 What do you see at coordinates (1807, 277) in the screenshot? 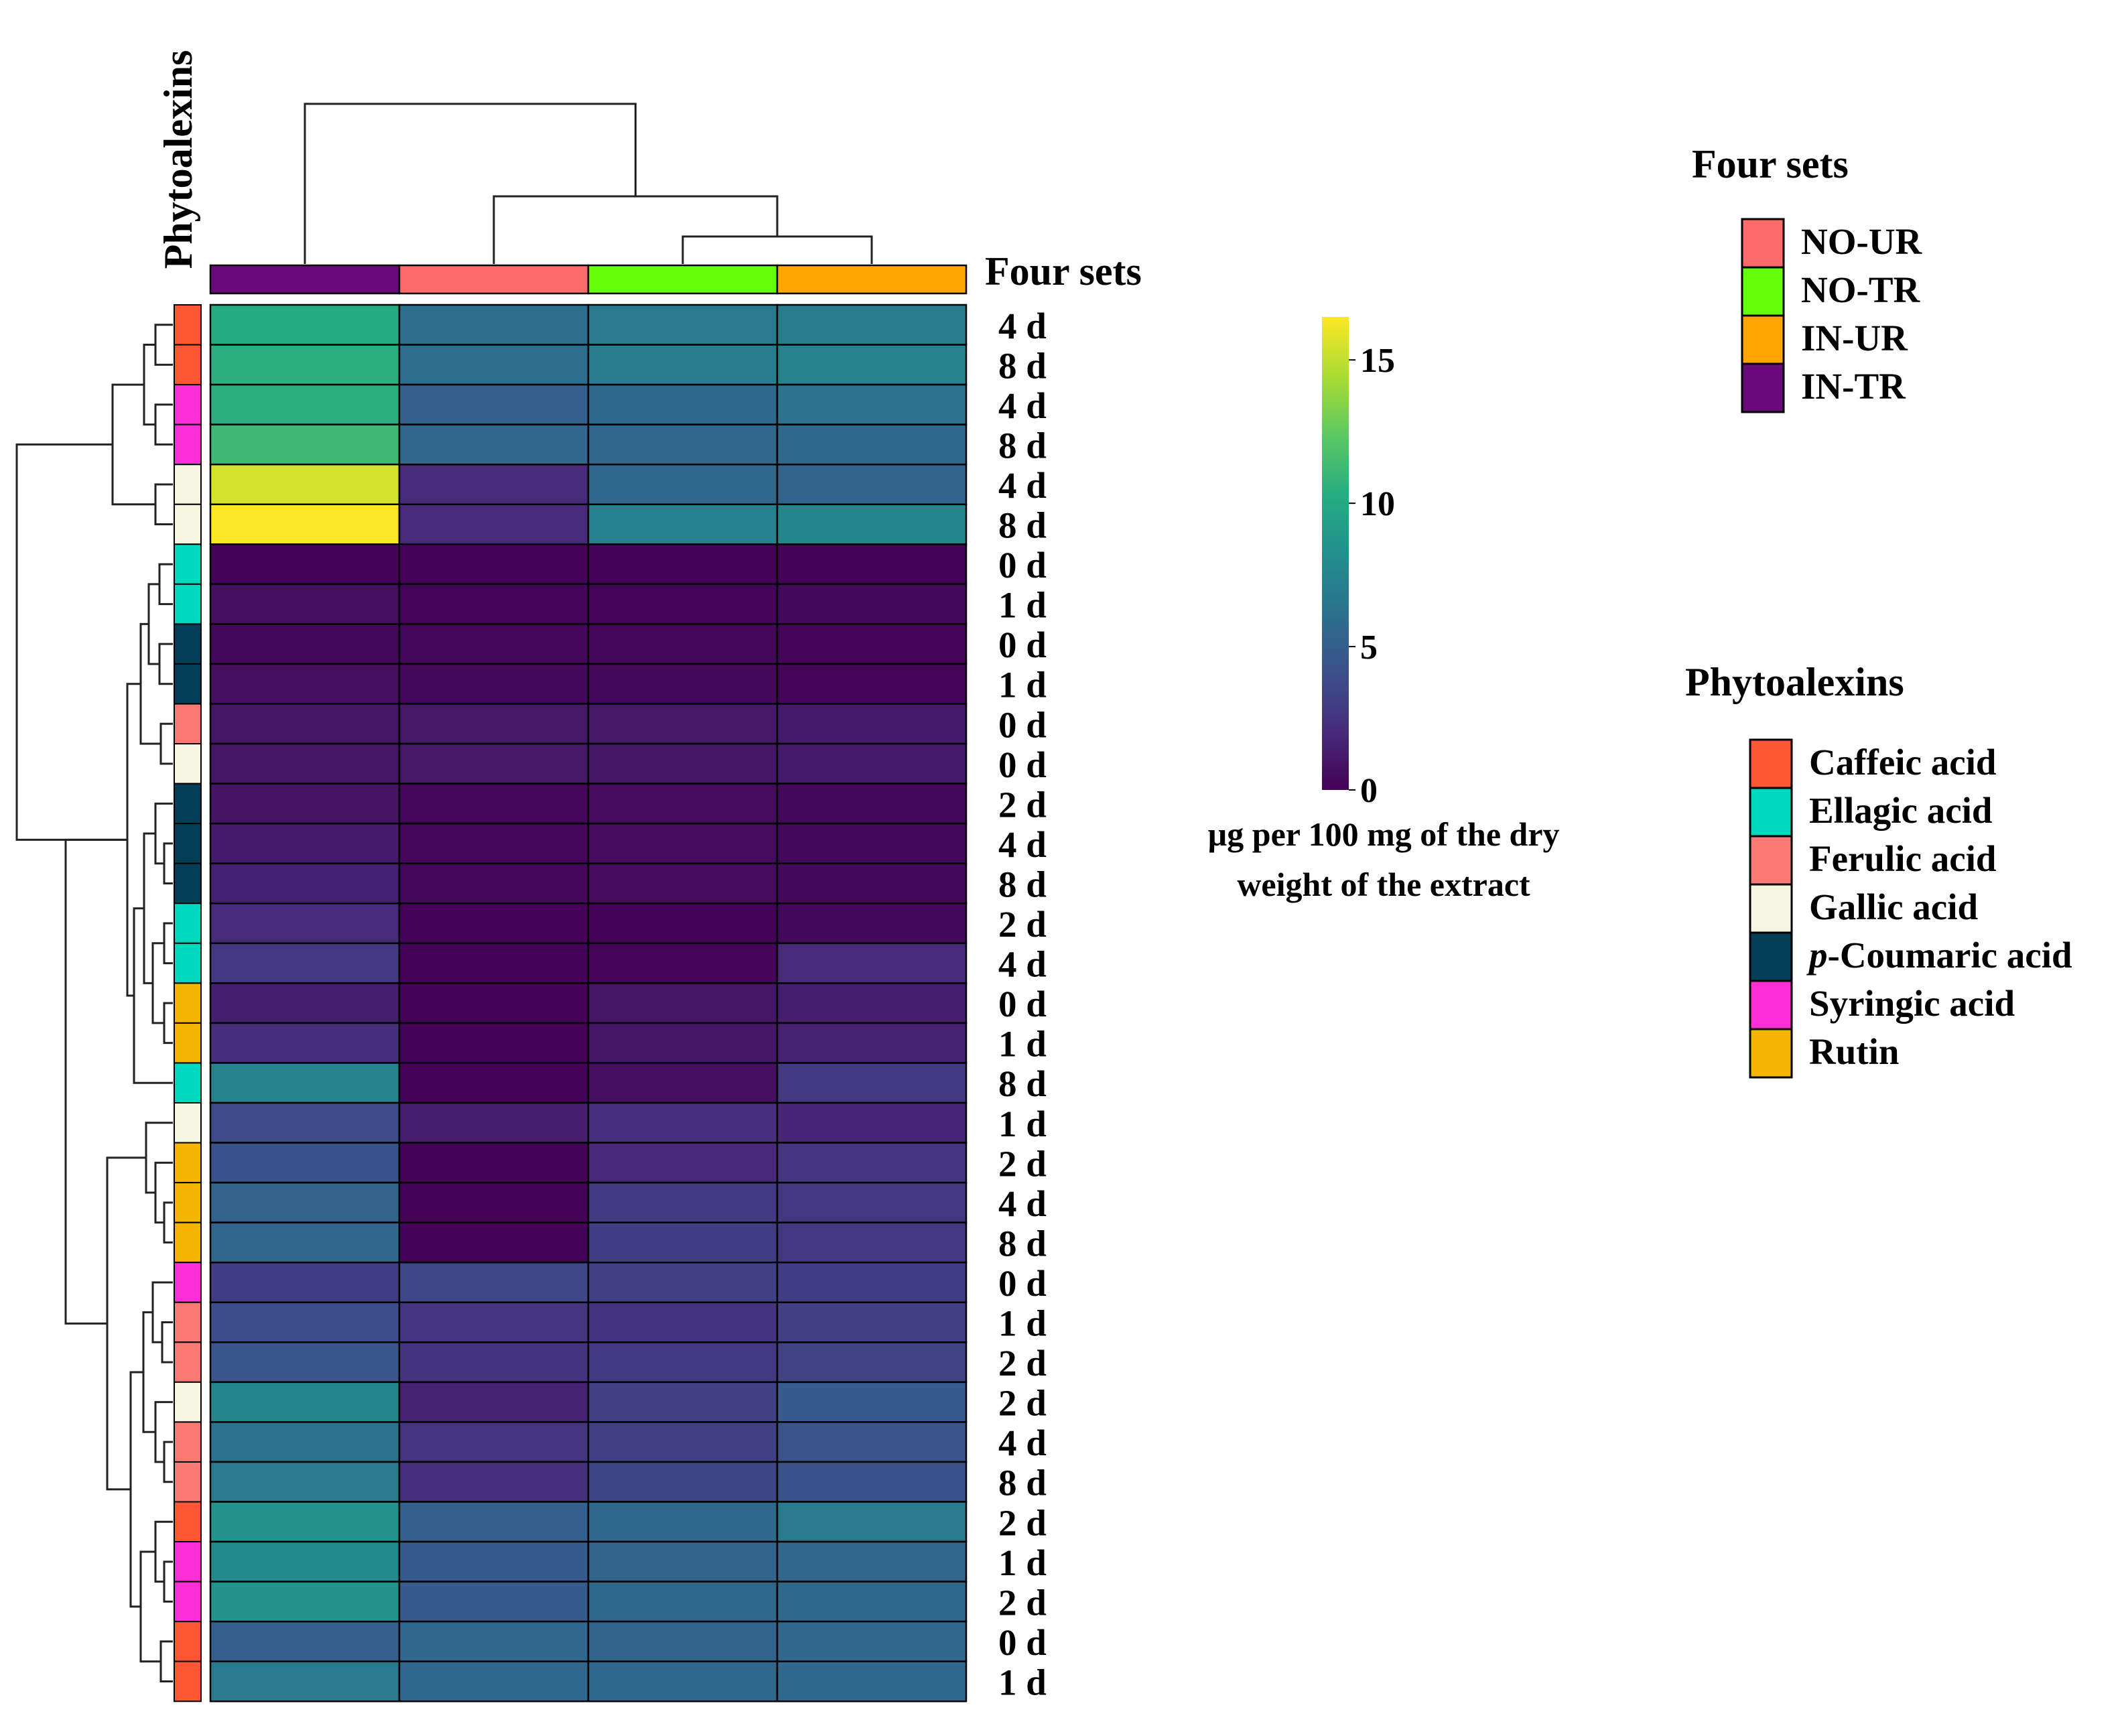
I see `legend-four-sets: Four sets NO-UR NO-TR IN-UR IN-TR` at bounding box center [1807, 277].